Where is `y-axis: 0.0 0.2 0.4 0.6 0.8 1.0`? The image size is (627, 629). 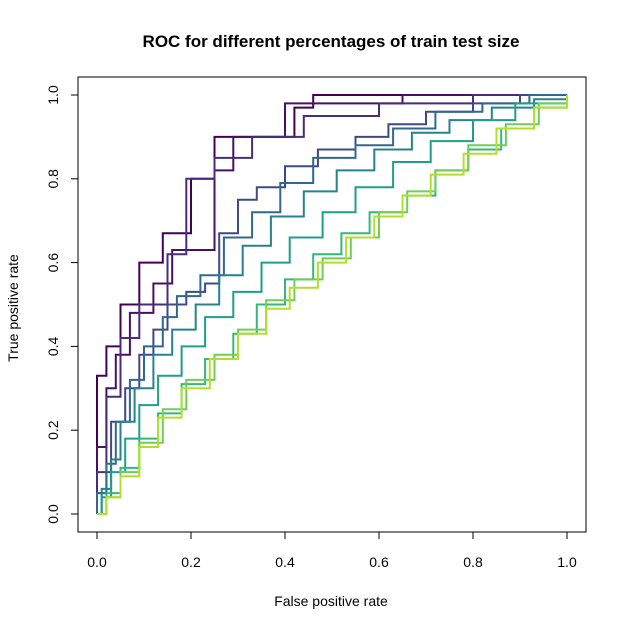 y-axis: 0.0 0.2 0.4 0.6 0.8 1.0 is located at coordinates (62, 304).